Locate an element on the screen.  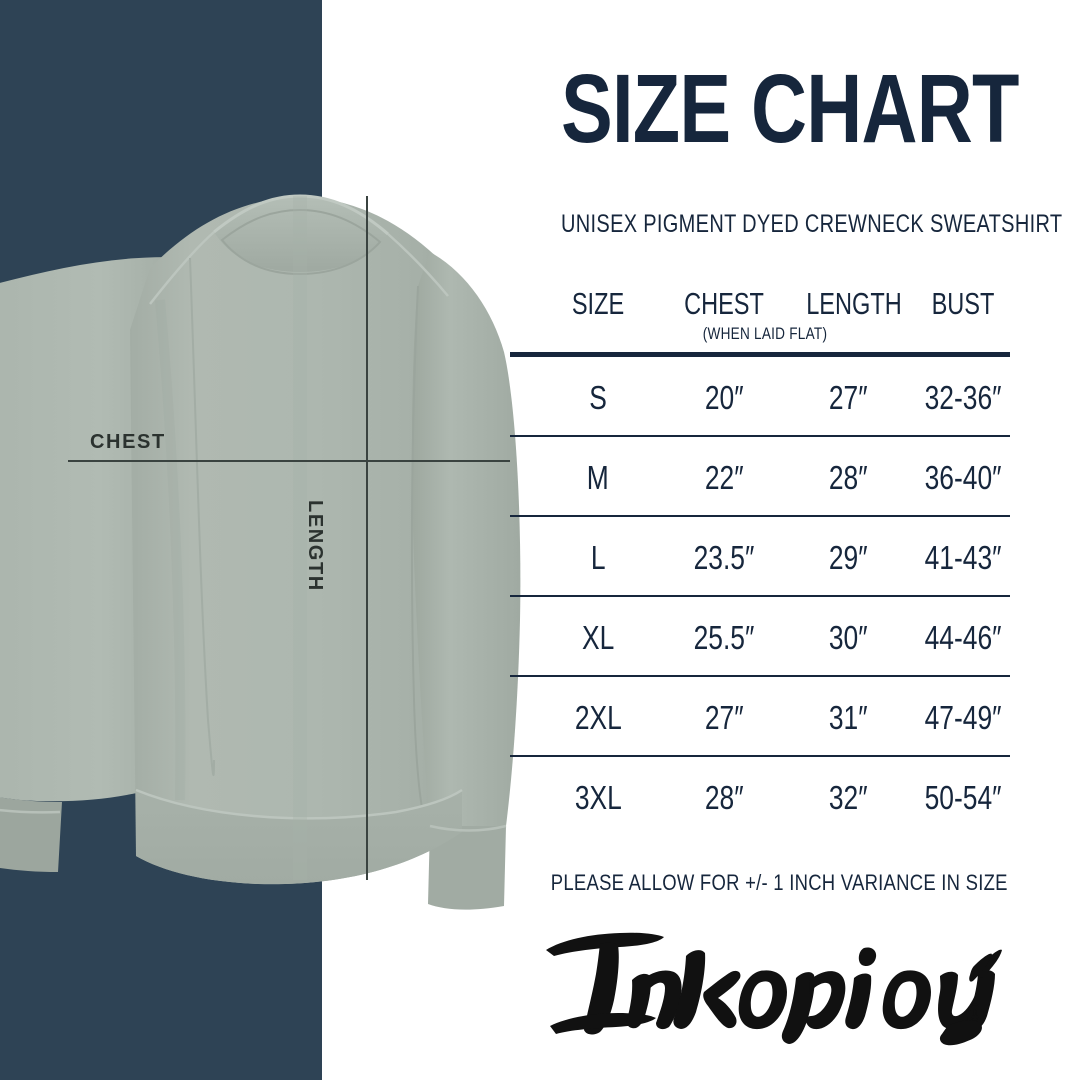
cell-length: 29″ is located at coordinates (848, 557).